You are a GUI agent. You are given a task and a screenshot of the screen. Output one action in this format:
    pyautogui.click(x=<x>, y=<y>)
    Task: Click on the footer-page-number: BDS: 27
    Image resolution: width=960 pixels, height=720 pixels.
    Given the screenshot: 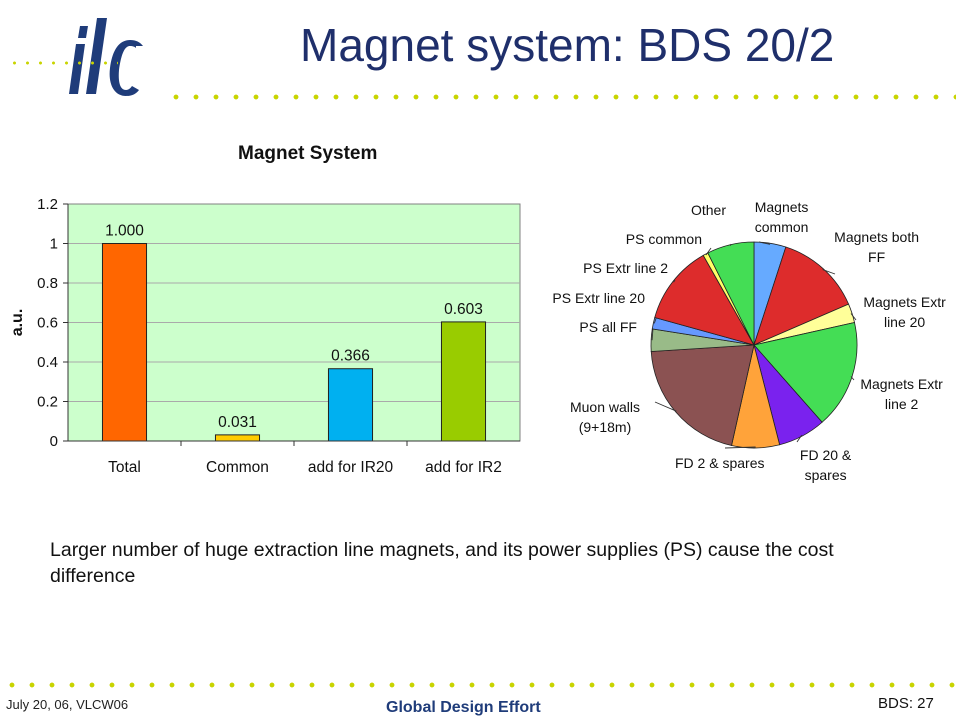 What is the action you would take?
    pyautogui.click(x=906, y=703)
    